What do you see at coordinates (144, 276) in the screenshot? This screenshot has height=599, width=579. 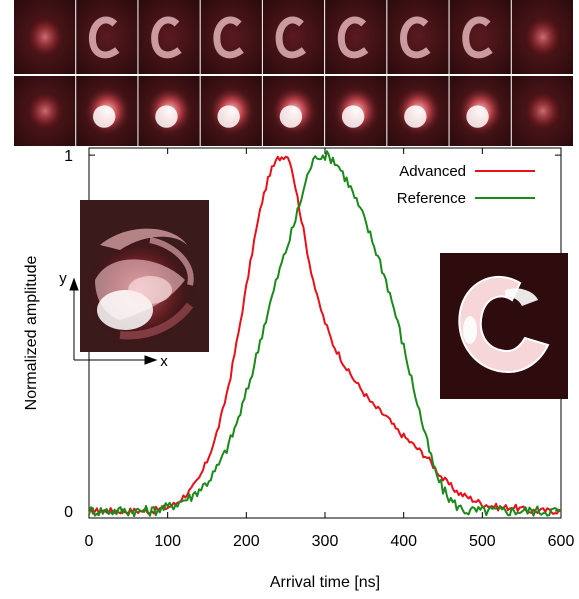 I see `inset-image-left` at bounding box center [144, 276].